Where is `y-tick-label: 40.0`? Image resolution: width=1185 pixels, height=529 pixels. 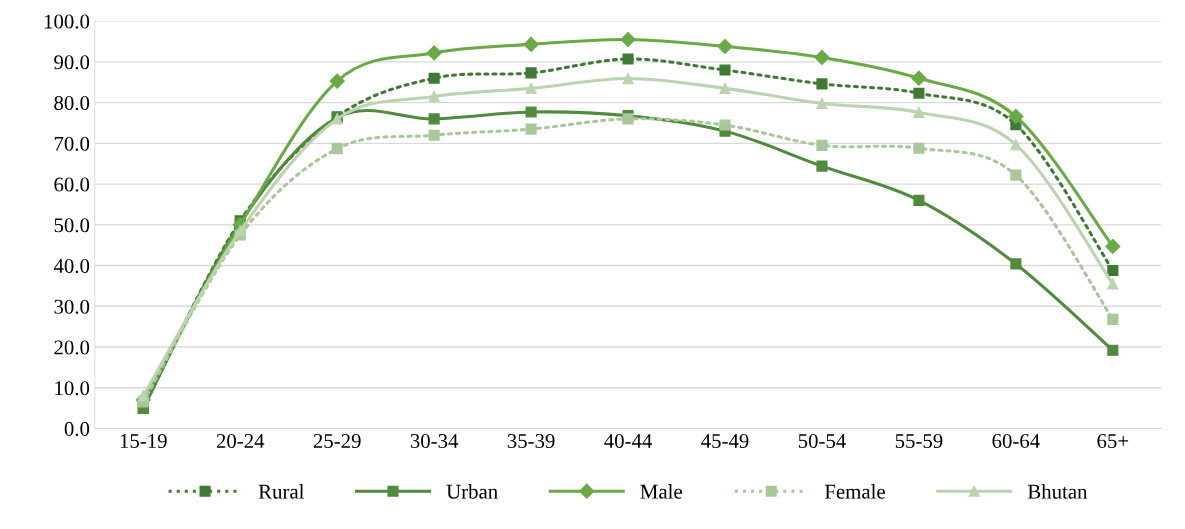 y-tick-label: 40.0 is located at coordinates (71, 266).